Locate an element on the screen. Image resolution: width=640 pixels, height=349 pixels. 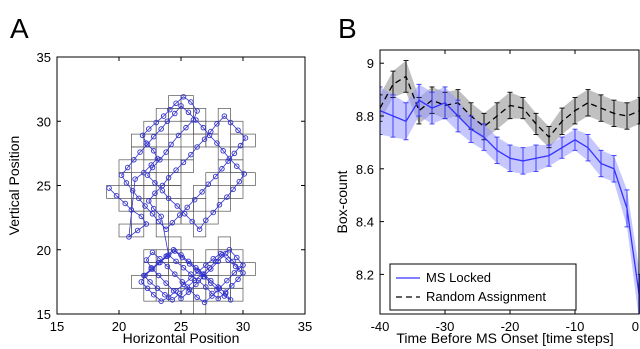
x-tick-label: -20 is located at coordinates (510, 326).